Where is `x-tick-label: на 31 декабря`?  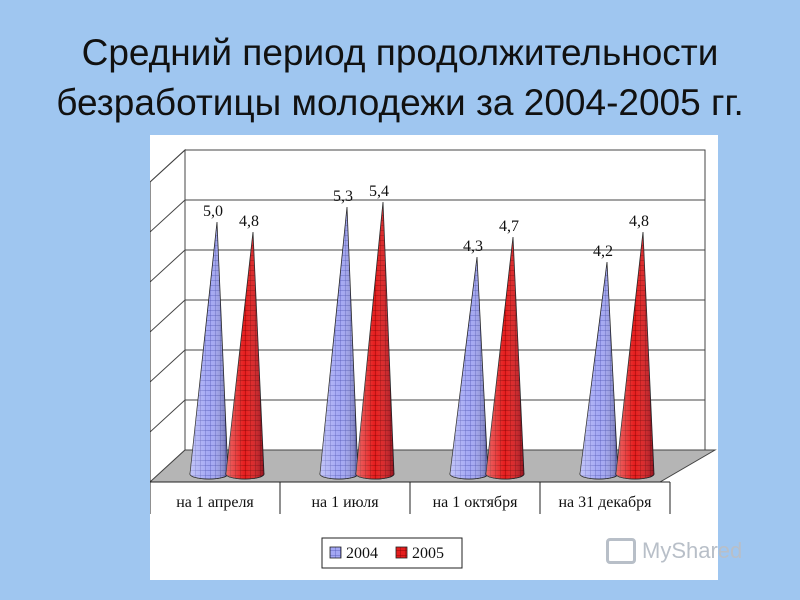 x-tick-label: на 31 декабря is located at coordinates (605, 502).